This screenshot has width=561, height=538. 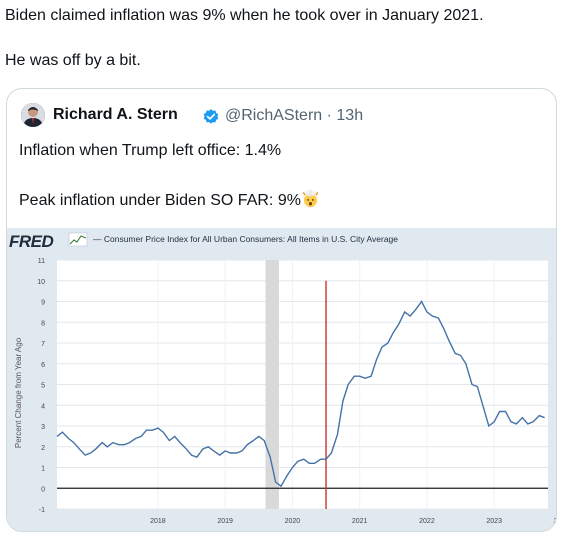 I want to click on author-name: Richard A. Stern, so click(x=115, y=114).